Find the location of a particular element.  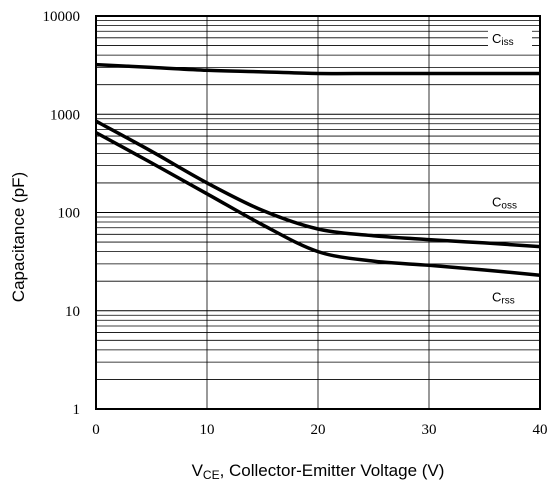

y-tick-label: 10 is located at coordinates (72, 312).